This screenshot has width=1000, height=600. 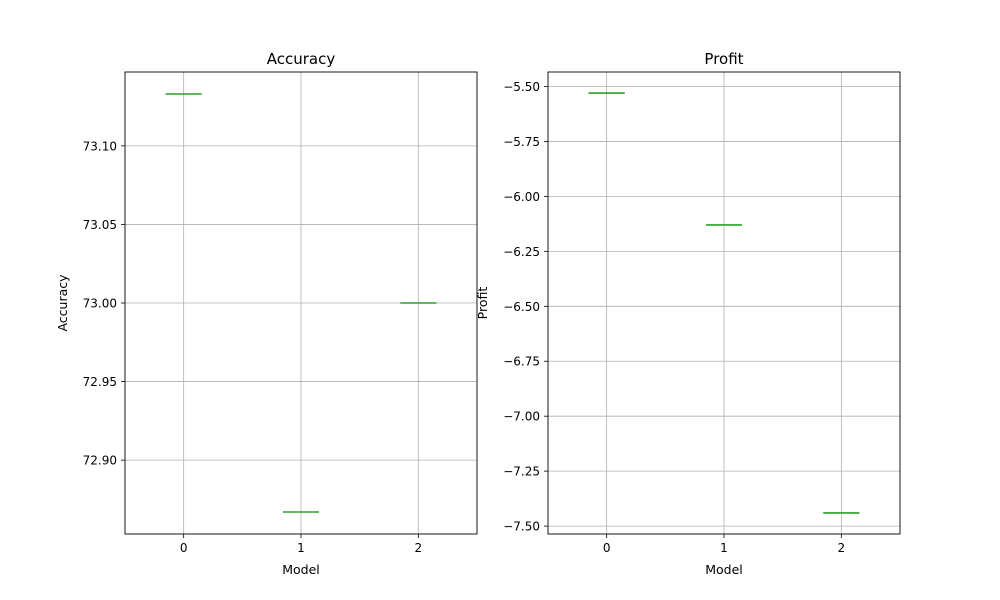 What do you see at coordinates (521, 87) in the screenshot?
I see `y-tick-label: −5.50` at bounding box center [521, 87].